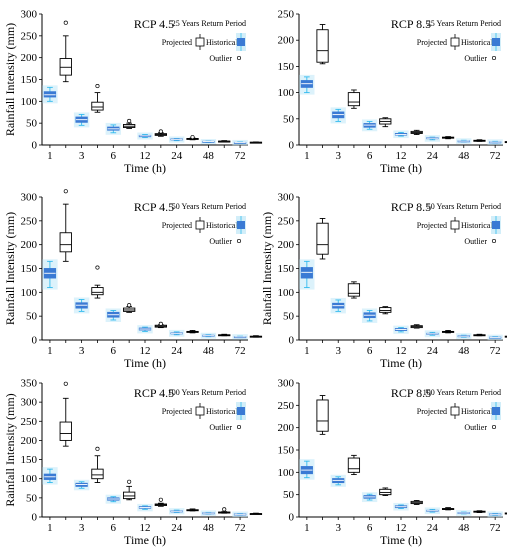  What do you see at coordinates (401, 329) in the screenshot?
I see `historical-box-12h` at bounding box center [401, 329].